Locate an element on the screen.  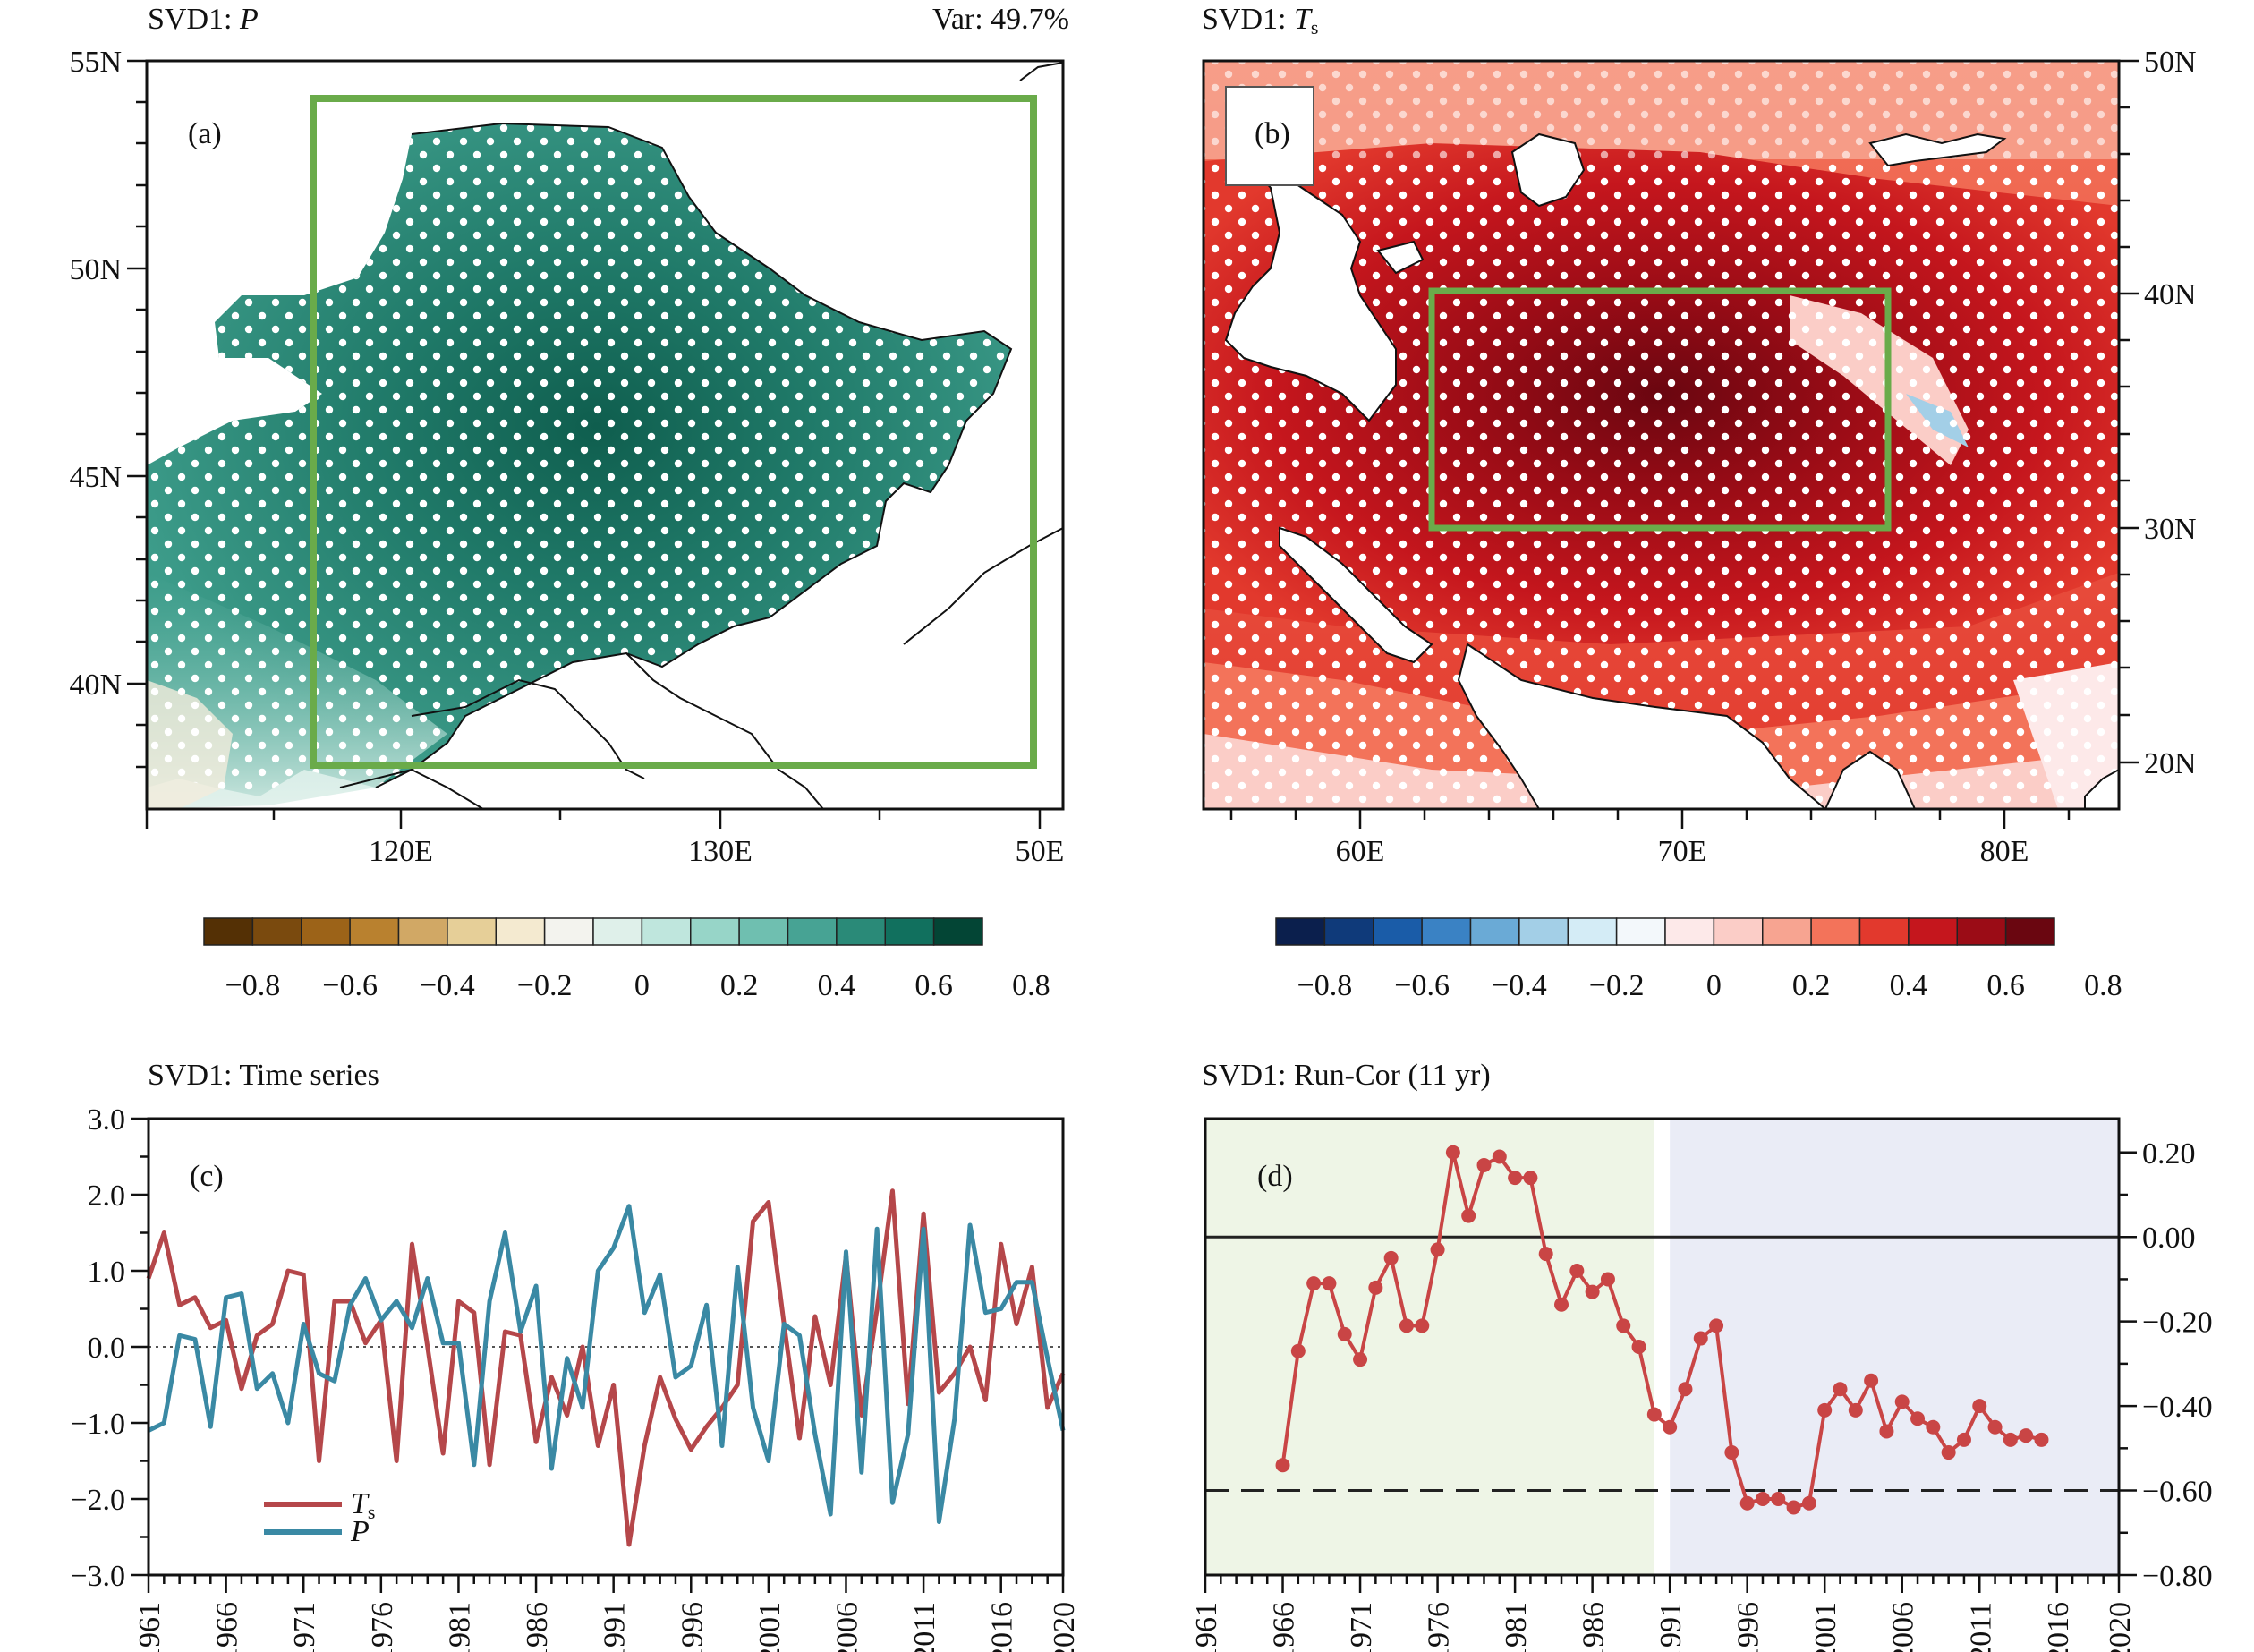
panel-b-lat-tick: 30N is located at coordinates (2170, 529).